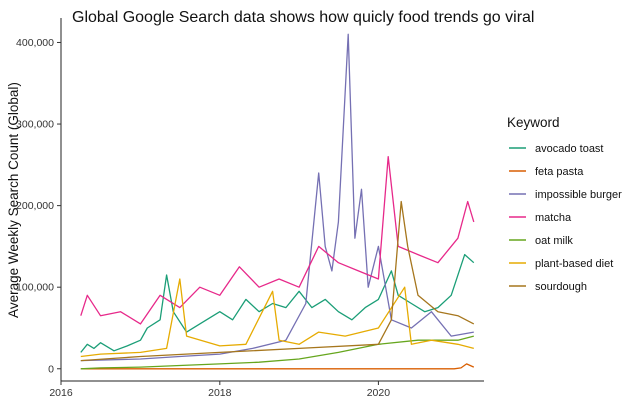 This screenshot has height=405, width=644. What do you see at coordinates (574, 264) in the screenshot?
I see `legend-label: plant-based diet` at bounding box center [574, 264].